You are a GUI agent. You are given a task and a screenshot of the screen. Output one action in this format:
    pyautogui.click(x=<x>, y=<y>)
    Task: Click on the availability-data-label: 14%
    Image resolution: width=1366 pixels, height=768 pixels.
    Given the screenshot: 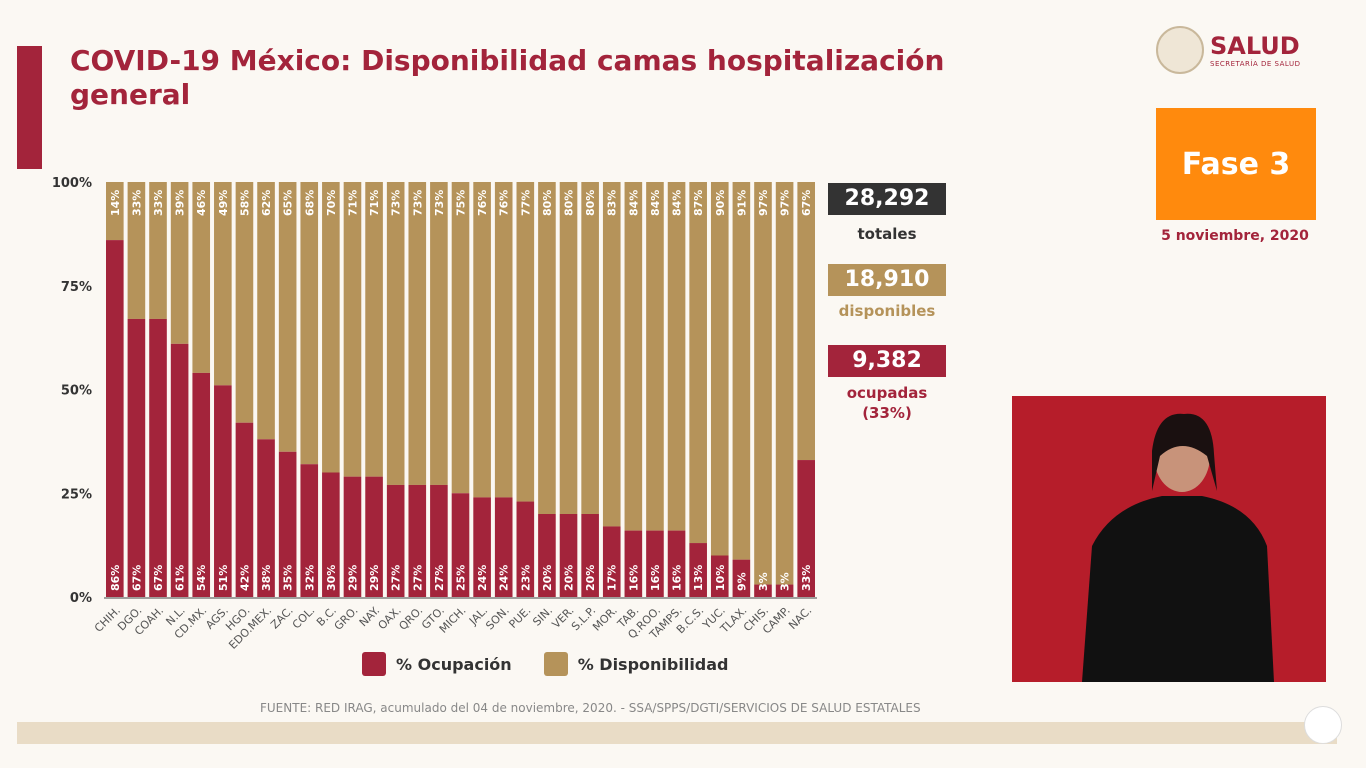 What is the action you would take?
    pyautogui.click(x=115, y=203)
    